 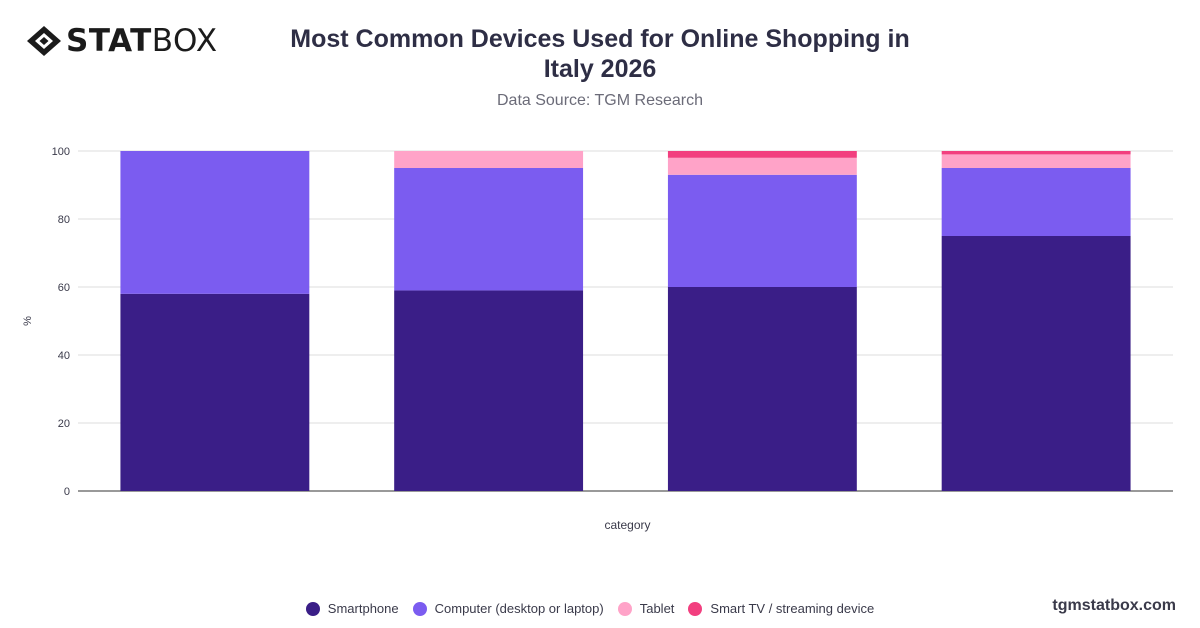 What do you see at coordinates (61, 152) in the screenshot?
I see `y-tick-label: 100` at bounding box center [61, 152].